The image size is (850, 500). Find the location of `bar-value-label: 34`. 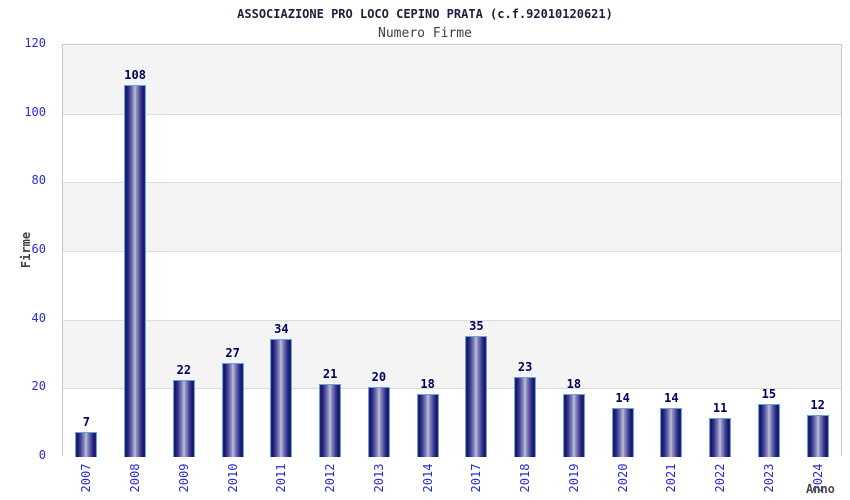

bar-value-label: 34 is located at coordinates (281, 329).